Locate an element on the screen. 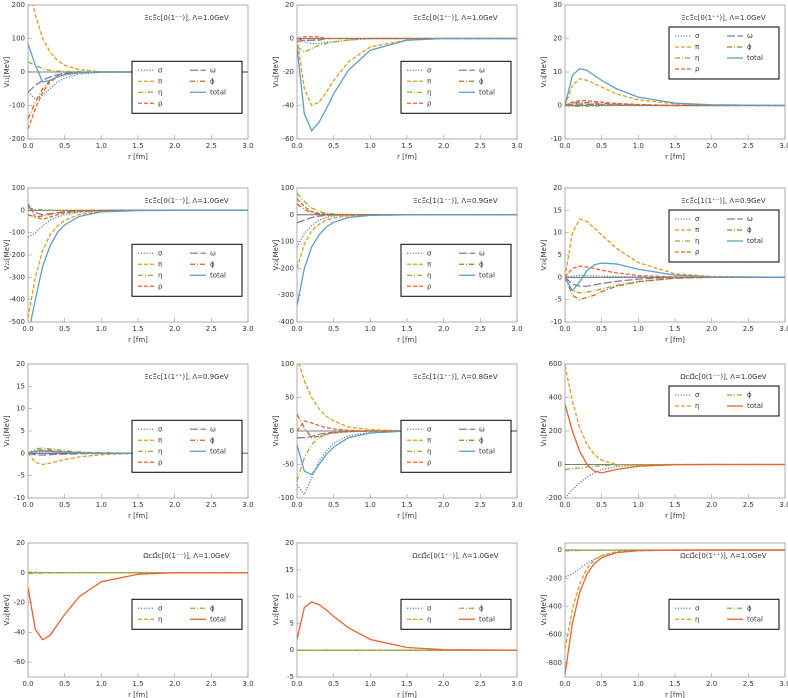  y-tick-label: -20 is located at coordinates (19, 603).